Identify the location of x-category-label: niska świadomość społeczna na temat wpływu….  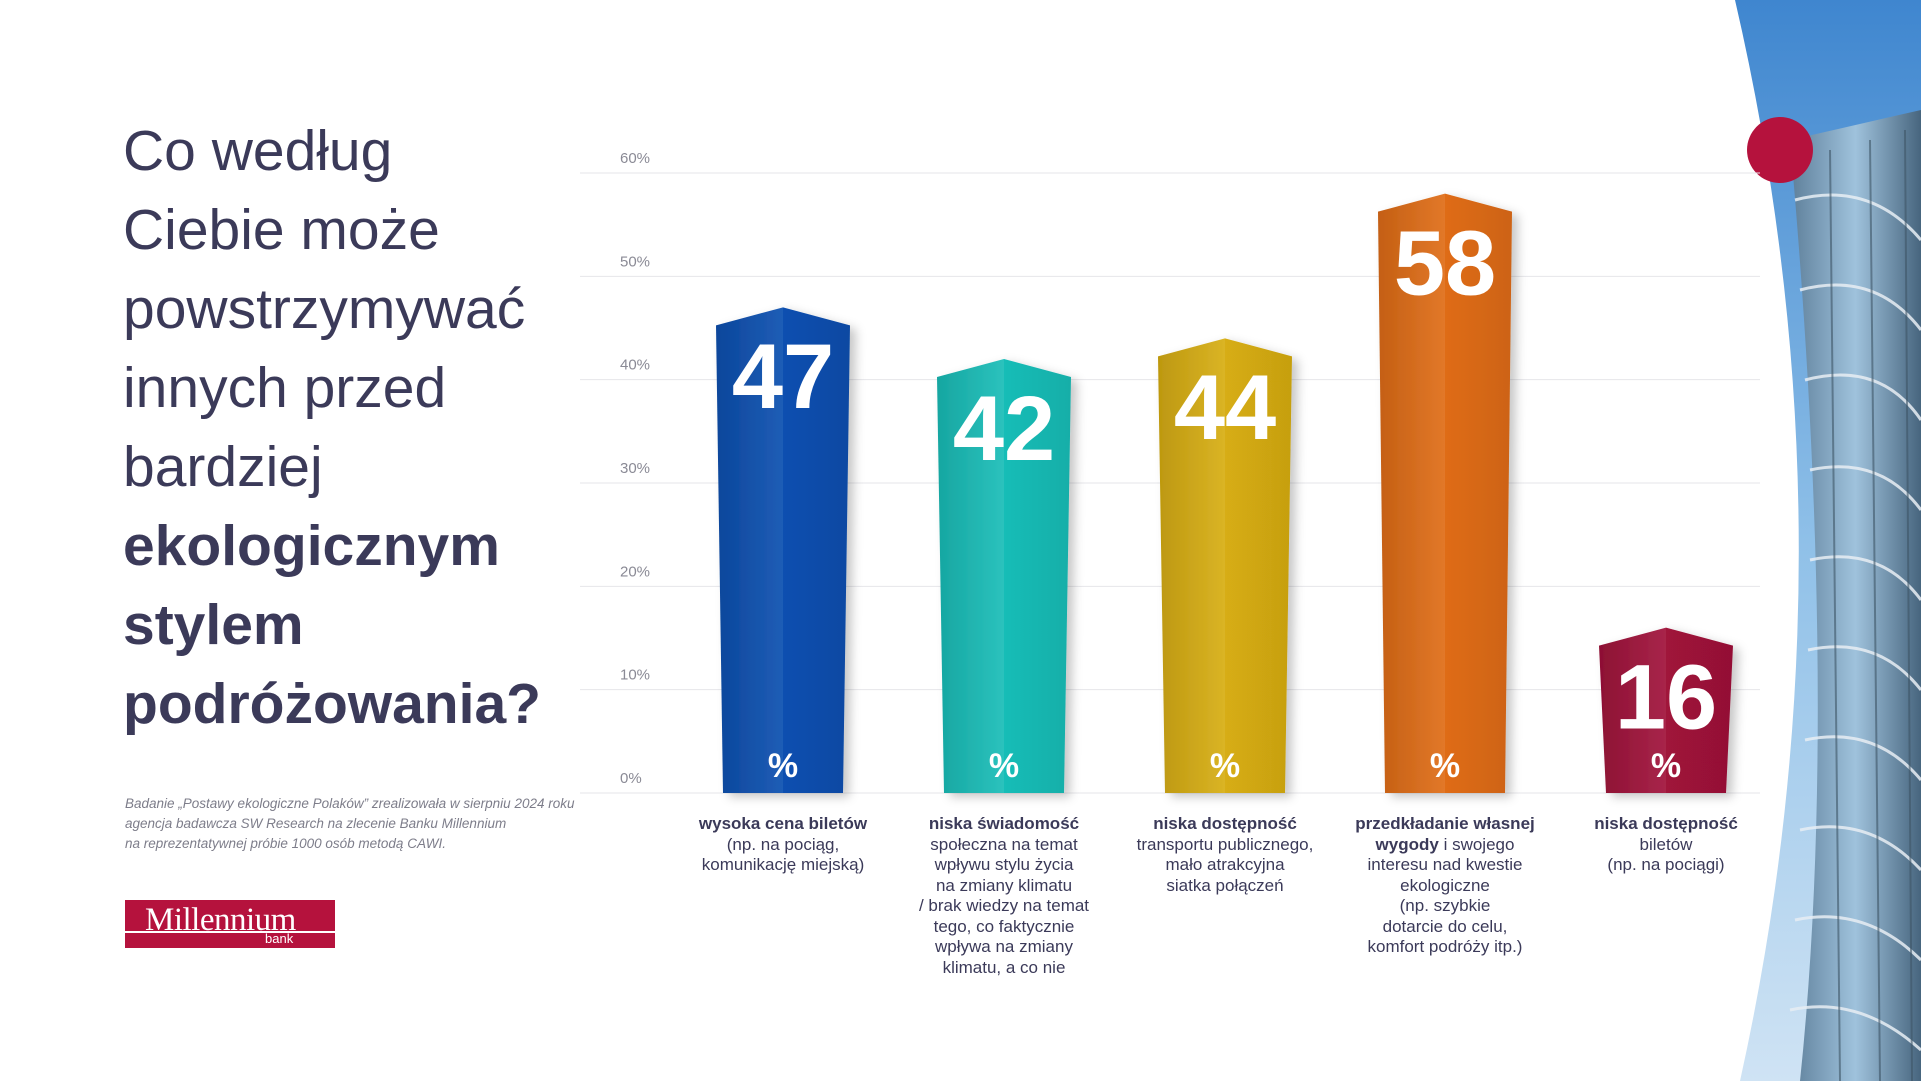
(1004, 895).